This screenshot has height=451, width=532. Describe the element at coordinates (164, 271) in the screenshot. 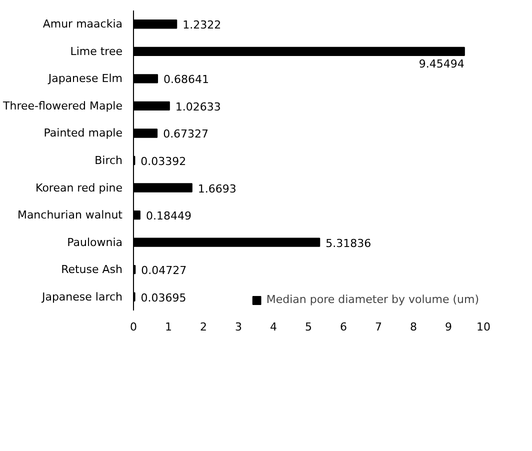

I see `data-label: 0.04727` at that location.